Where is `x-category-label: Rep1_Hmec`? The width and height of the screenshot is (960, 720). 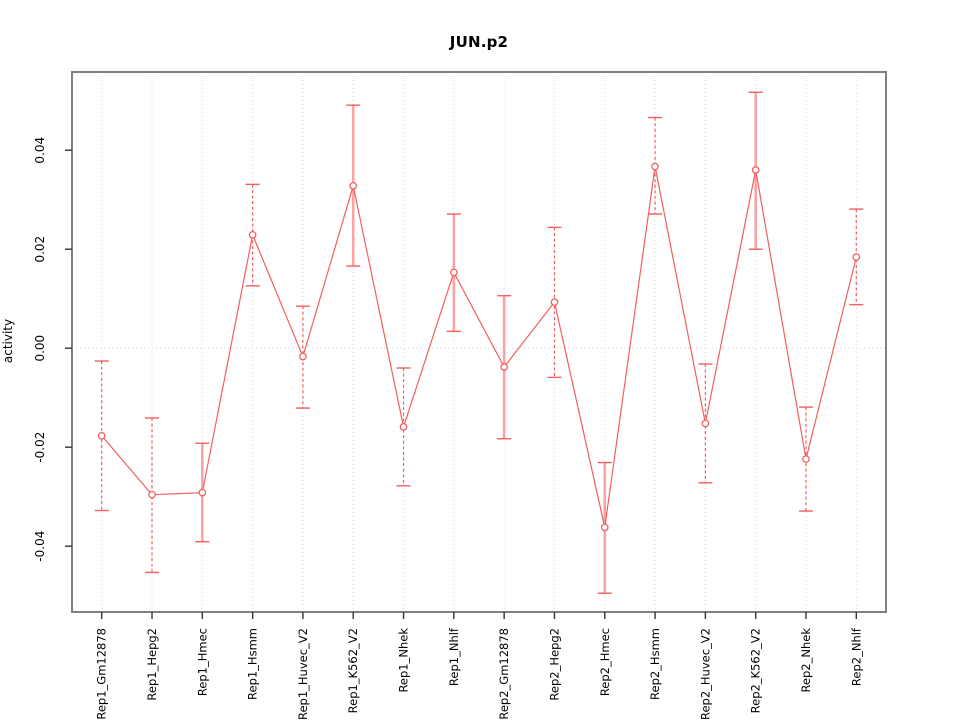
x-category-label: Rep1_Hmec is located at coordinates (202, 662).